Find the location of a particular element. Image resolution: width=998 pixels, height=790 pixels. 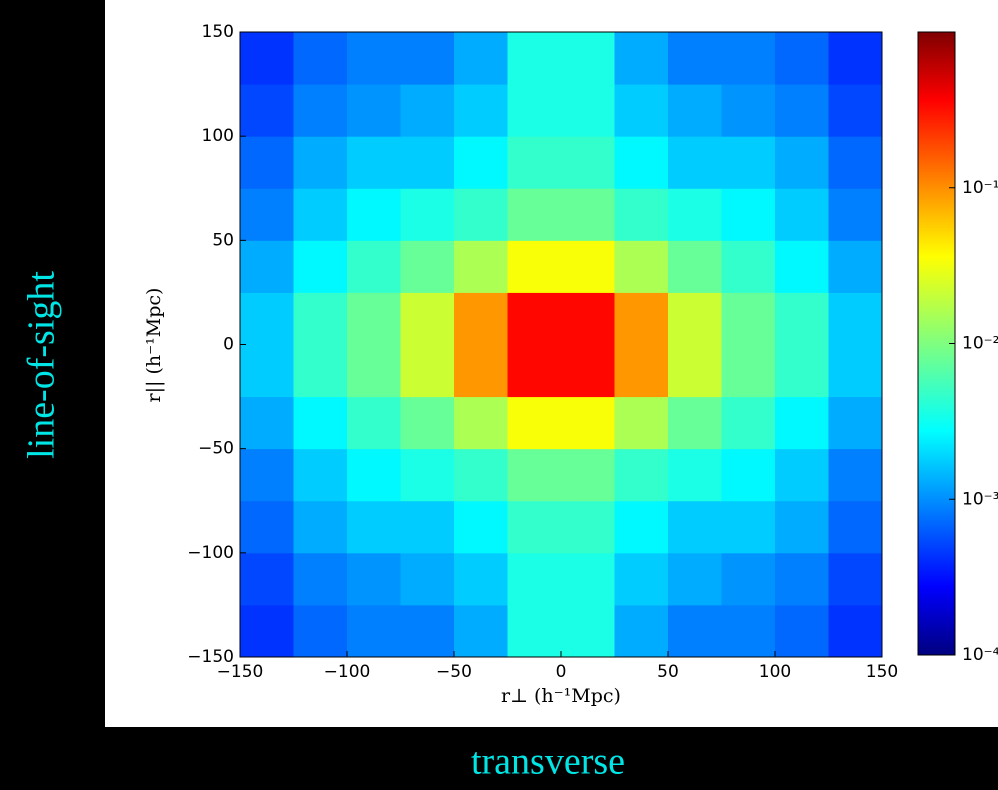

y-tick-label: −50 is located at coordinates (216, 449).